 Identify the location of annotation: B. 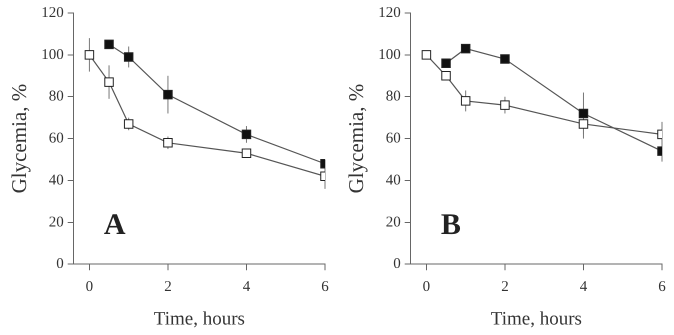
(450, 225).